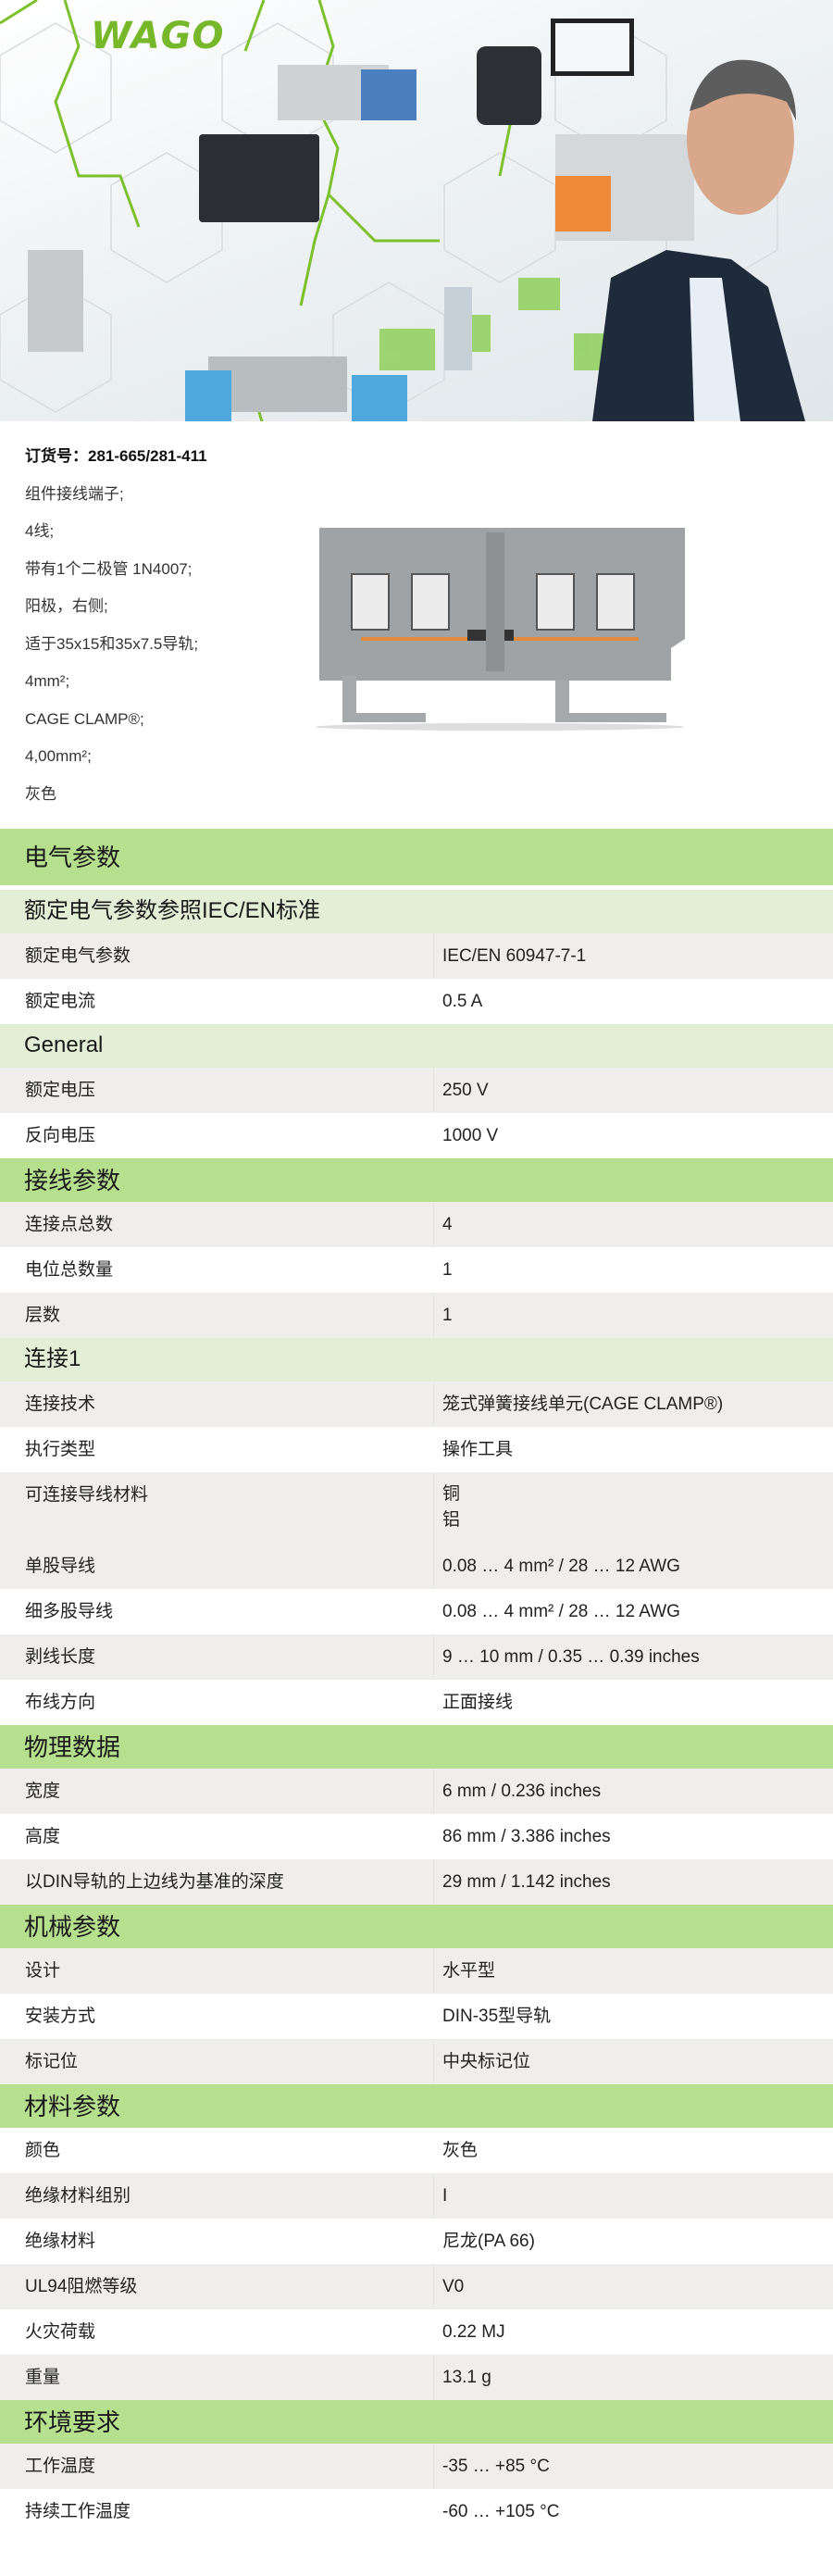  I want to click on spec-label: 颜色, so click(43, 2150).